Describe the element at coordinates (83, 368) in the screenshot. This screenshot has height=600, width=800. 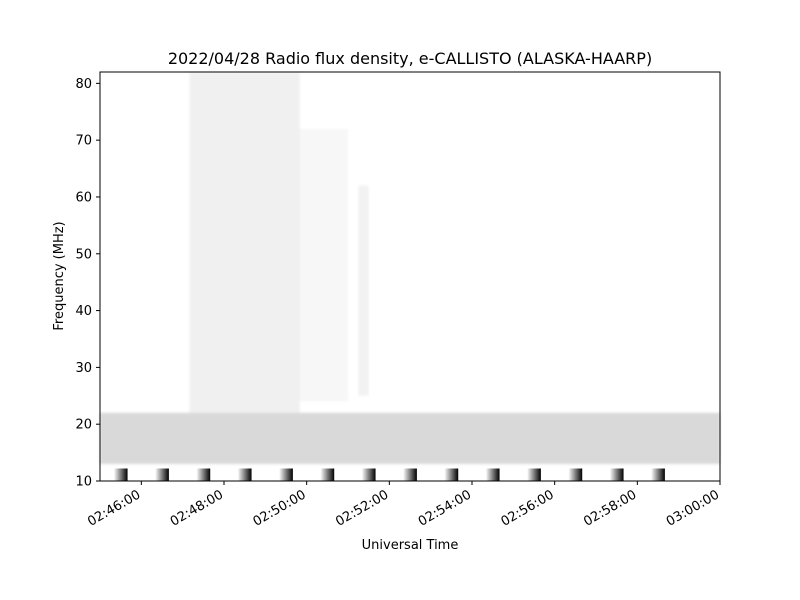
I see `y-tick-label: 30` at that location.